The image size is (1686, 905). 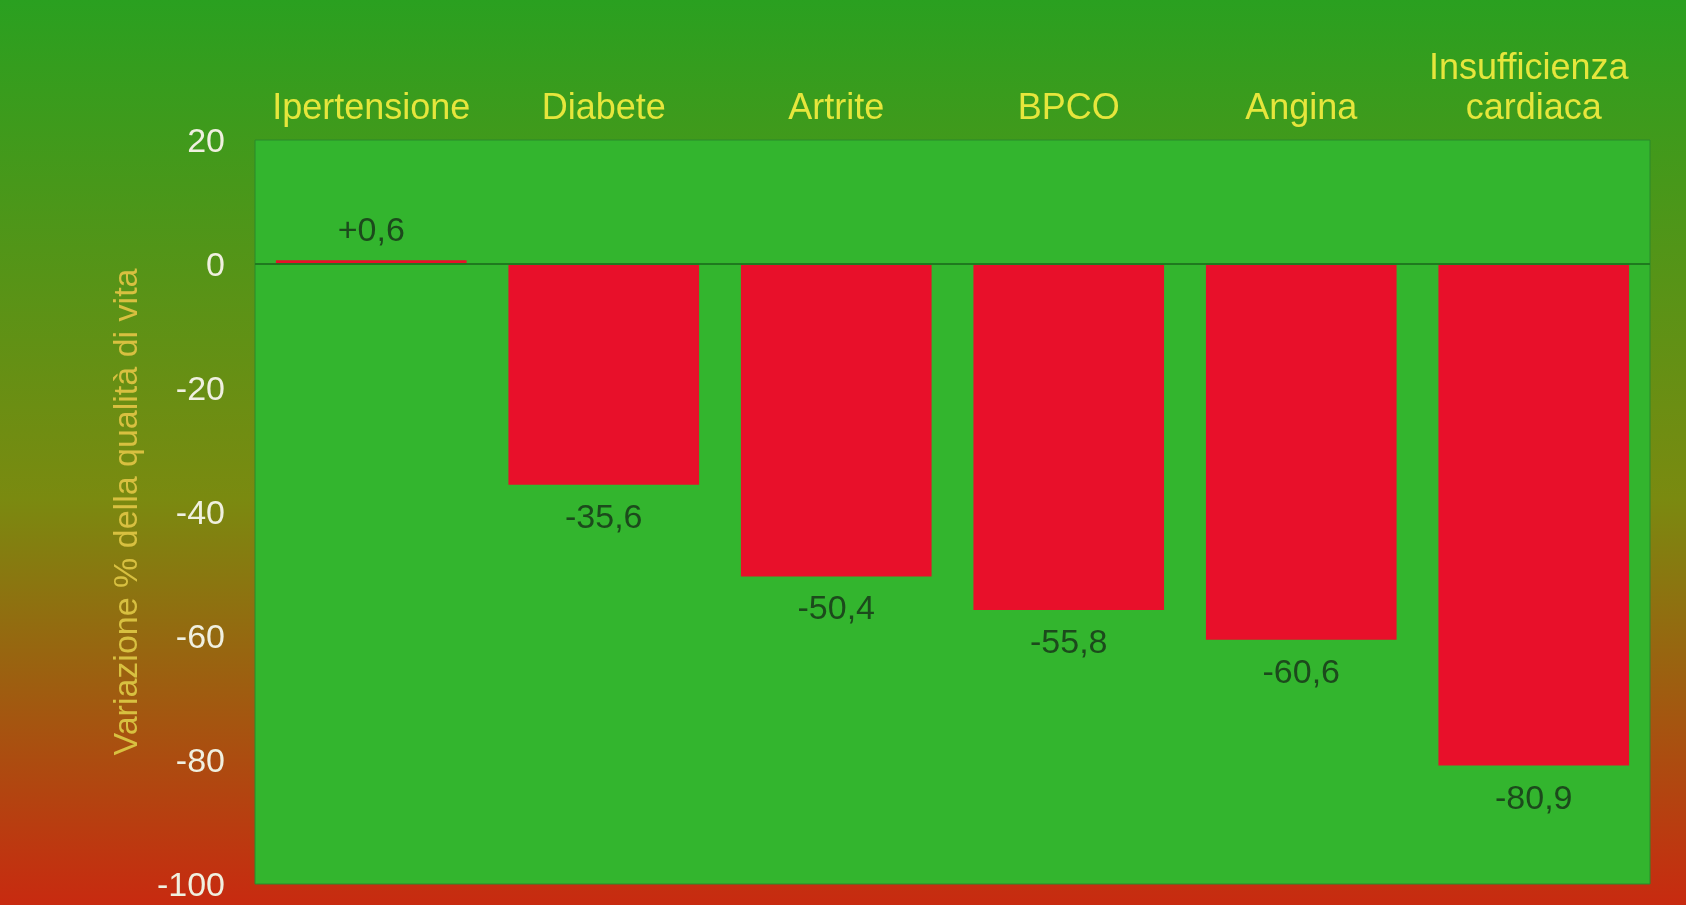 What do you see at coordinates (215, 264) in the screenshot?
I see `y-tick-label: 0` at bounding box center [215, 264].